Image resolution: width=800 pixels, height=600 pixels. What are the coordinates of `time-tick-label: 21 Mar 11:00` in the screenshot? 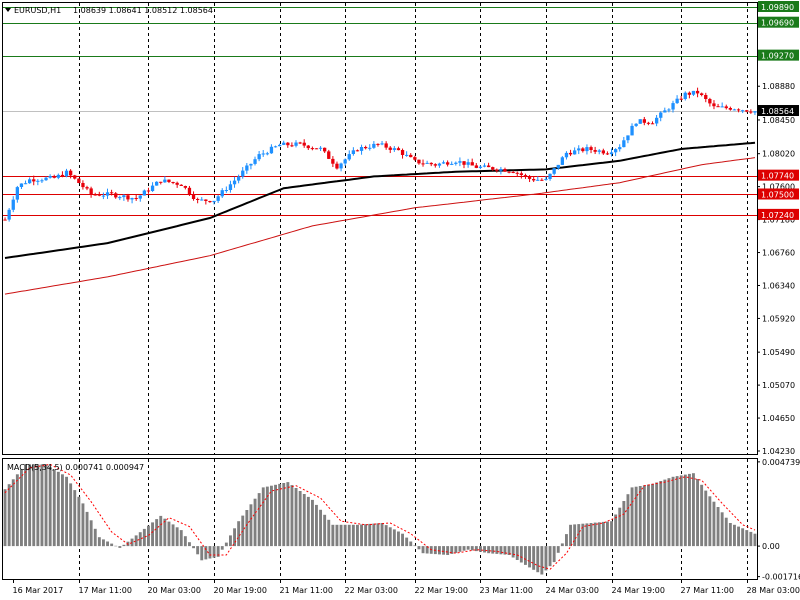 It's located at (306, 590).